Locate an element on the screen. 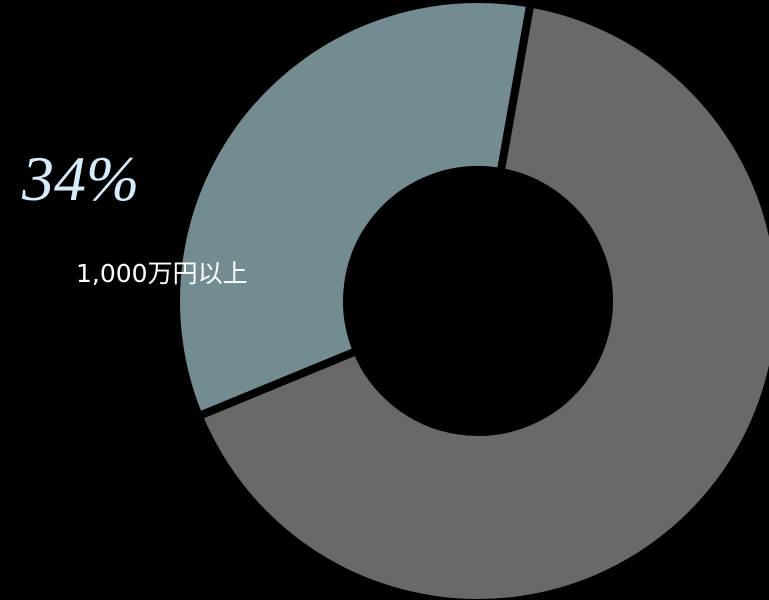 Image resolution: width=769 pixels, height=600 pixels. value-label: 34% is located at coordinates (80, 178).